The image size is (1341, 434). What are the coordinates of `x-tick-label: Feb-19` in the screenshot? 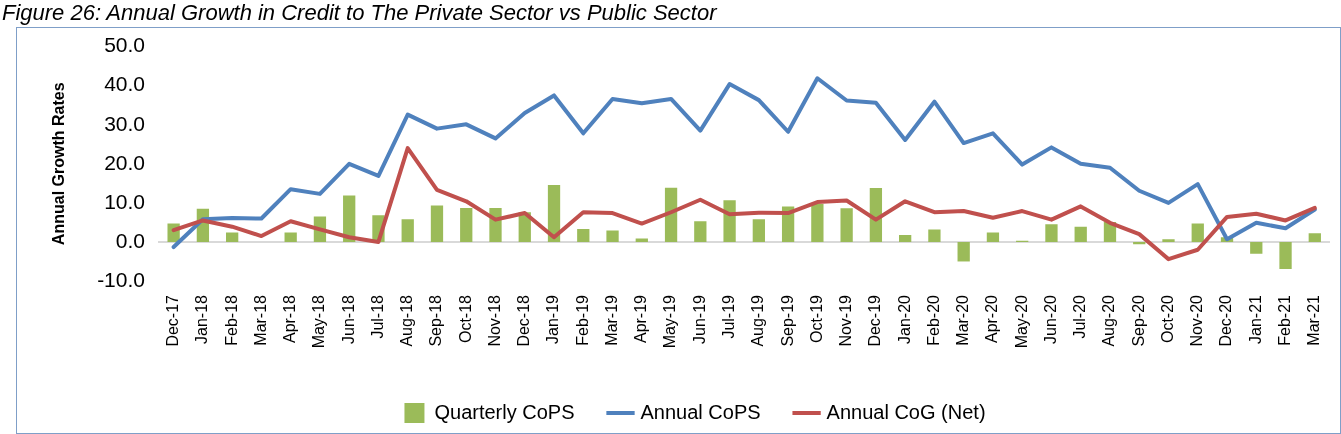 It's located at (582, 320).